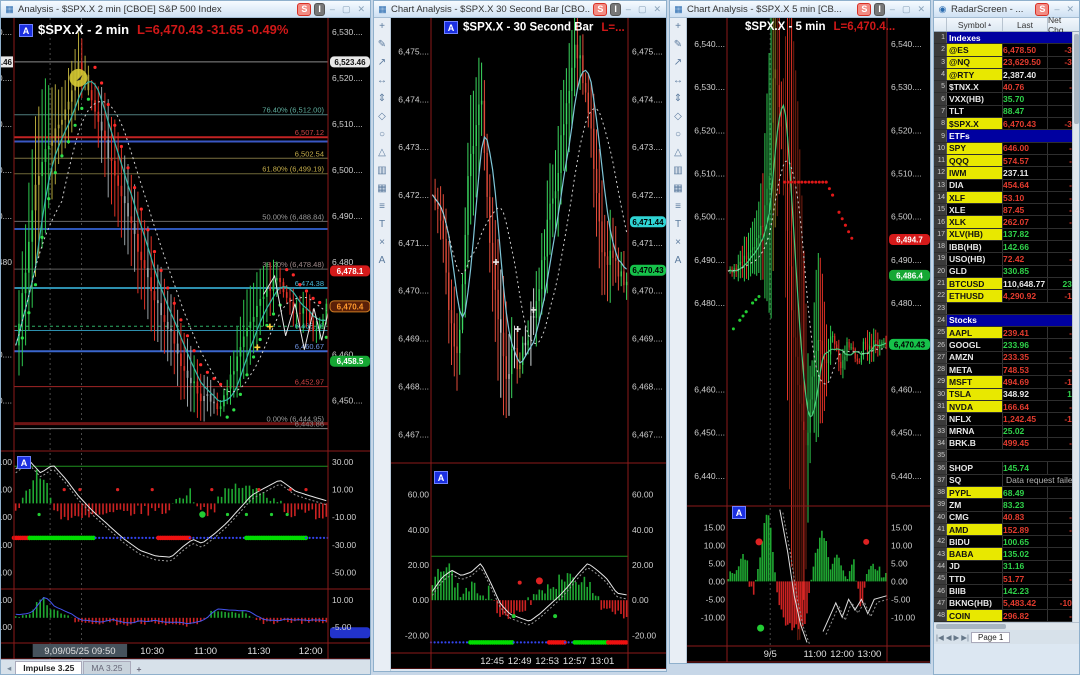  I want to click on symbol-cell: BABA, so click(975, 554).